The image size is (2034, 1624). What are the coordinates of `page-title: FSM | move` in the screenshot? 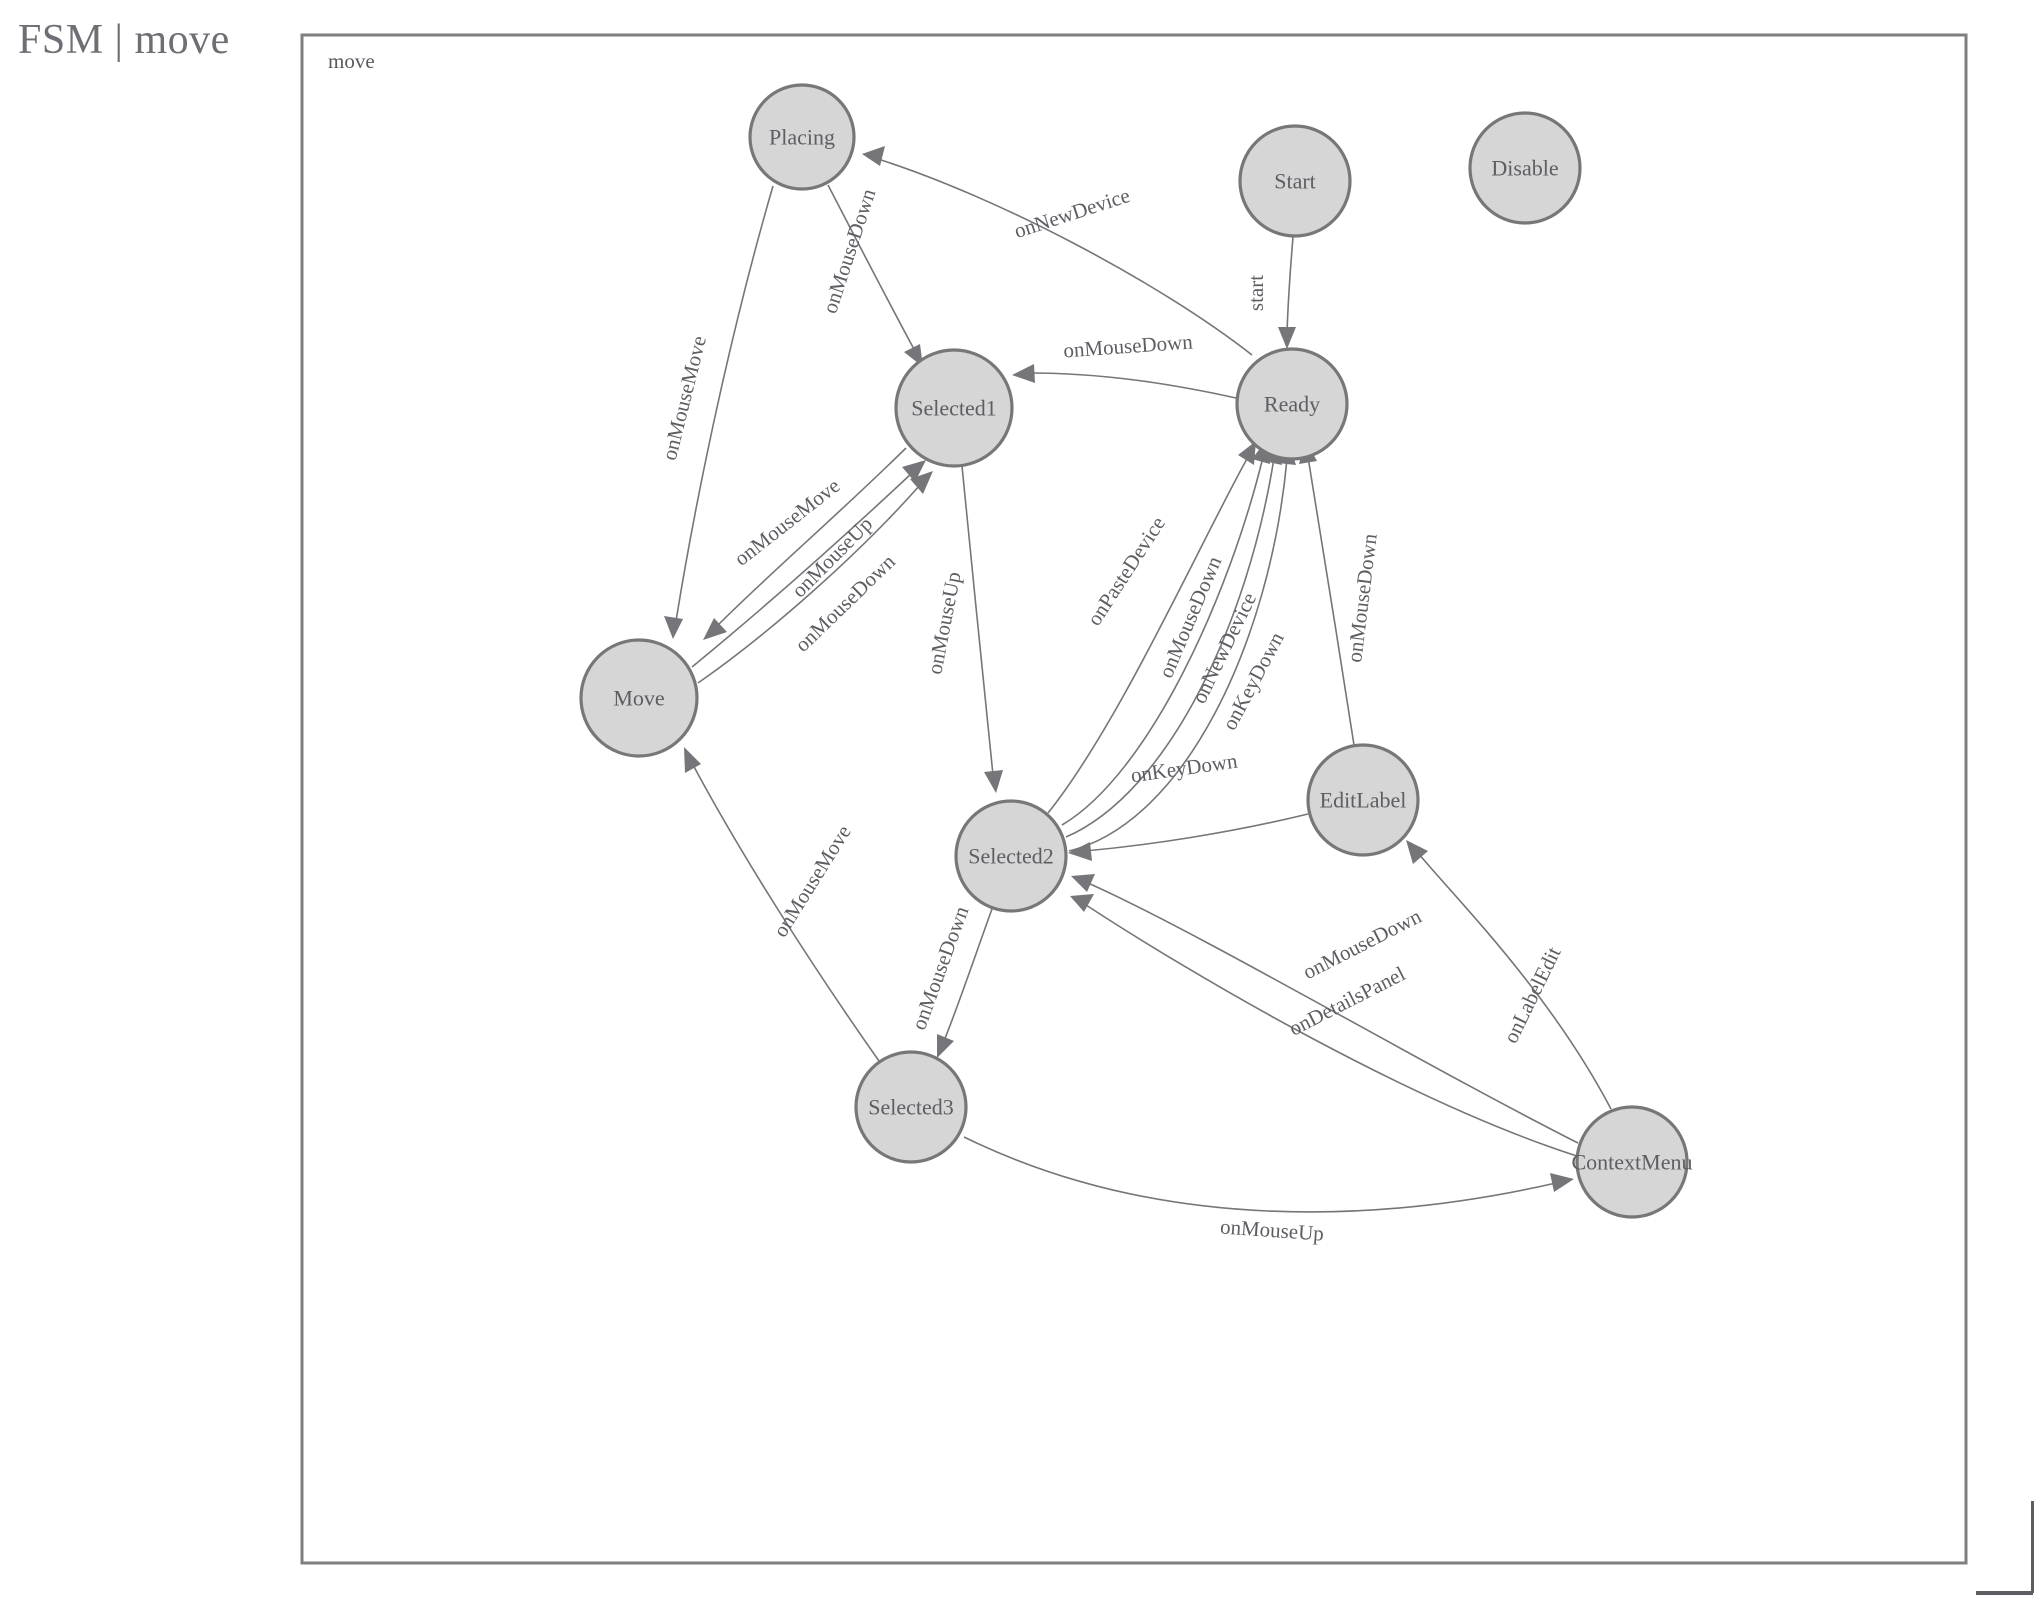 It's located at (124, 40).